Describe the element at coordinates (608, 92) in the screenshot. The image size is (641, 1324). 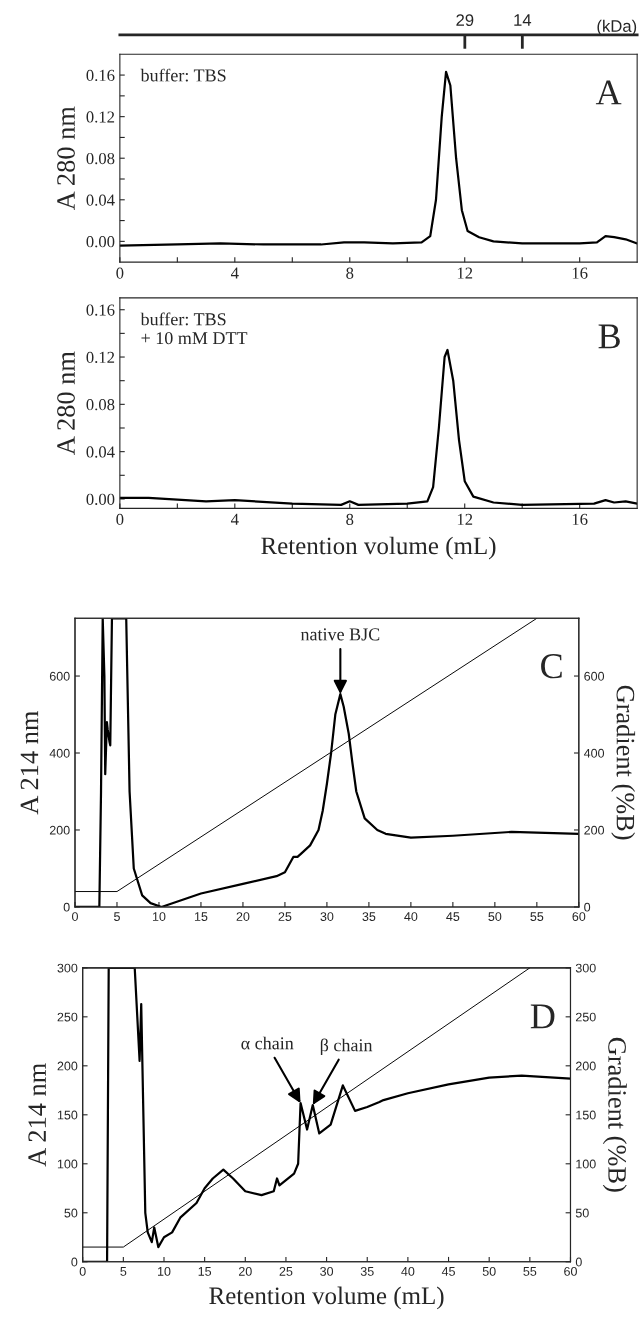
I see `annotation: A` at that location.